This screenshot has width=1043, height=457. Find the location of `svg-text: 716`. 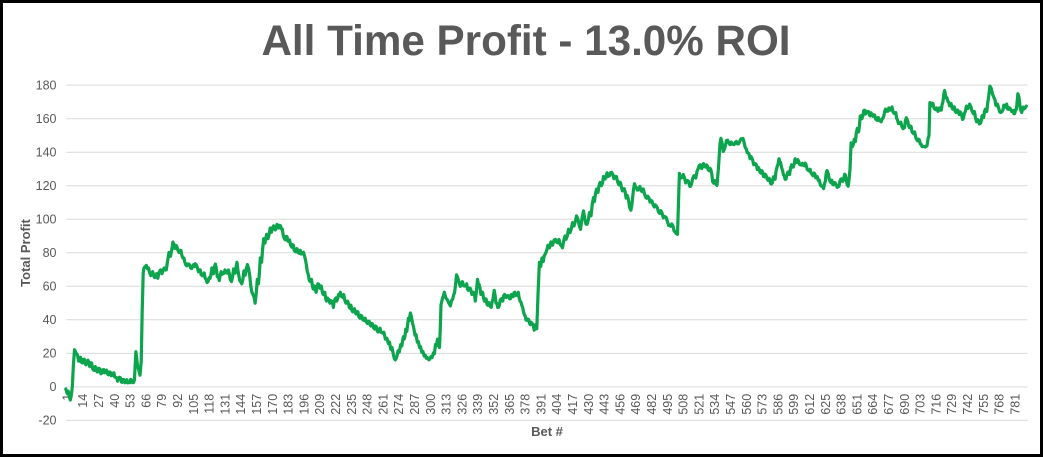

svg-text: 716 is located at coordinates (936, 404).